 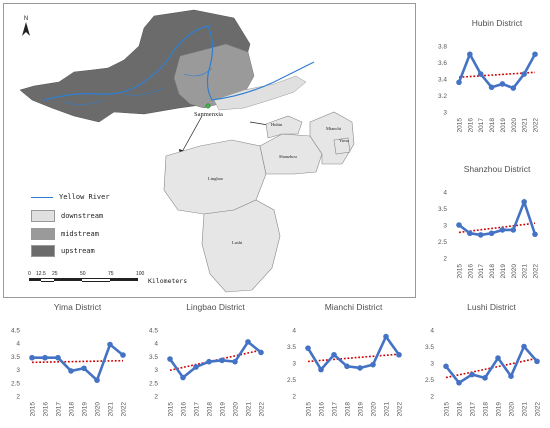 I want to click on legend-item-river: Yellow River, so click(x=70, y=197).